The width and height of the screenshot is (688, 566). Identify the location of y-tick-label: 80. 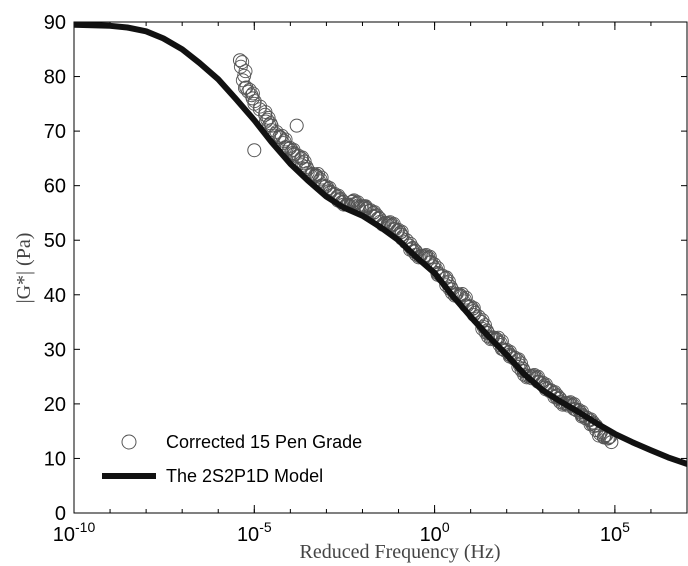
(55, 78).